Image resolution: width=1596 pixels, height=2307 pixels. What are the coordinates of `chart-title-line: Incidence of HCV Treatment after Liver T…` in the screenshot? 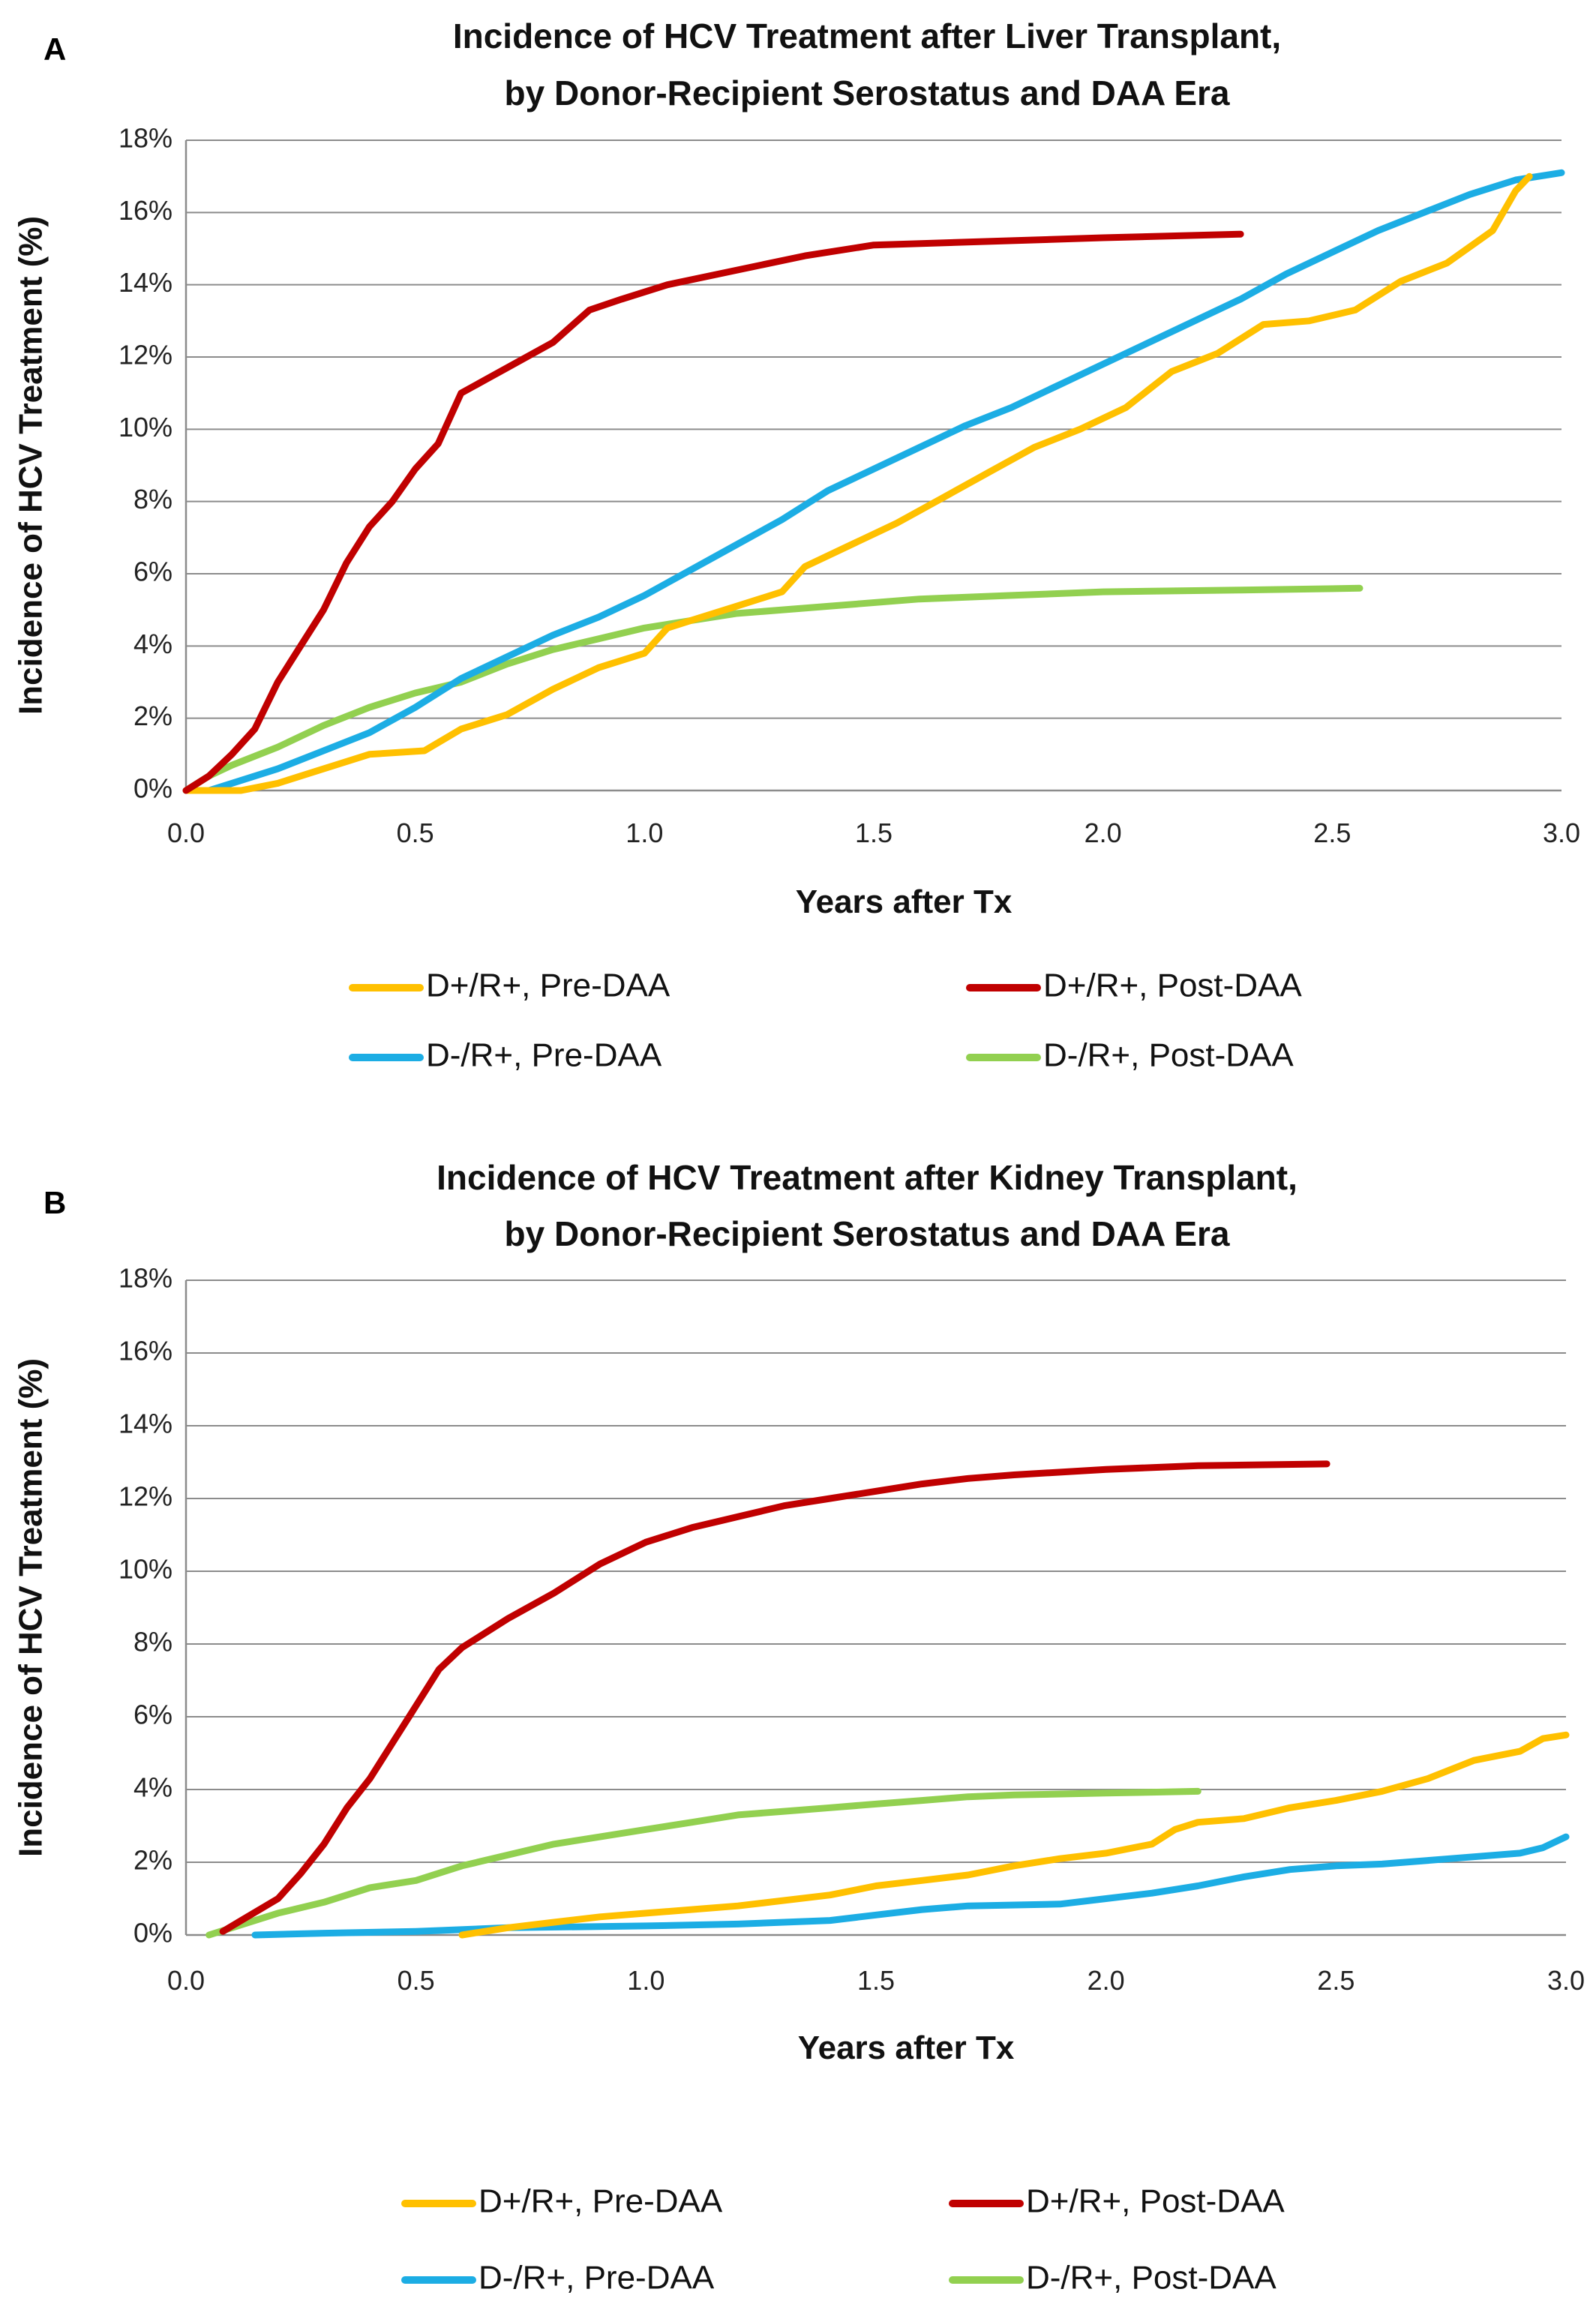 It's located at (867, 36).